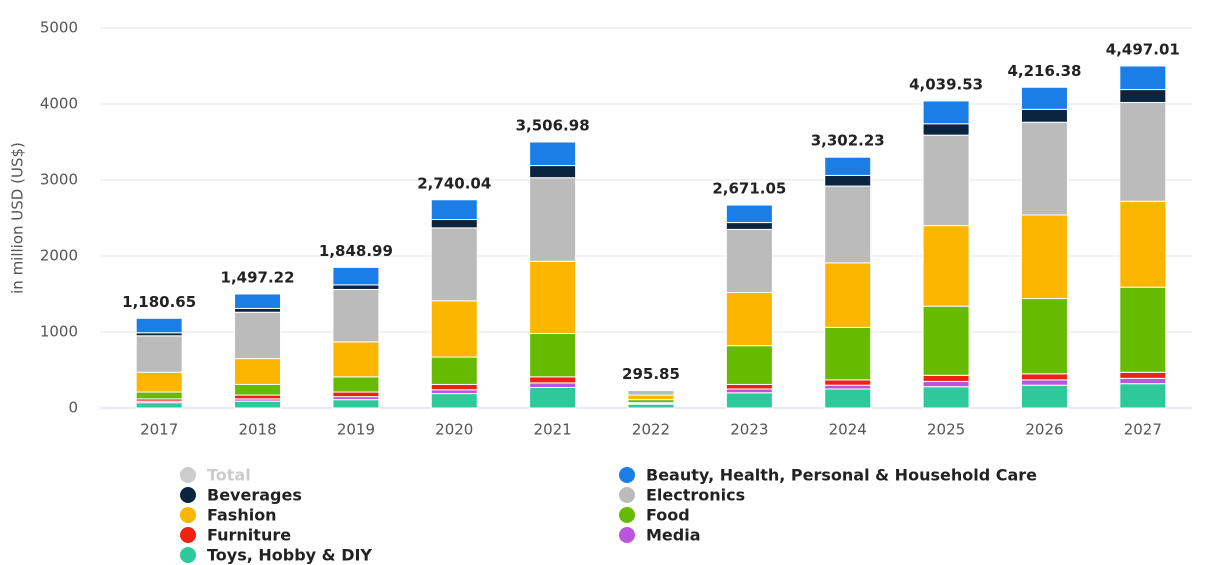 The image size is (1222, 565). What do you see at coordinates (553, 126) in the screenshot?
I see `total-label: 3,506.98` at bounding box center [553, 126].